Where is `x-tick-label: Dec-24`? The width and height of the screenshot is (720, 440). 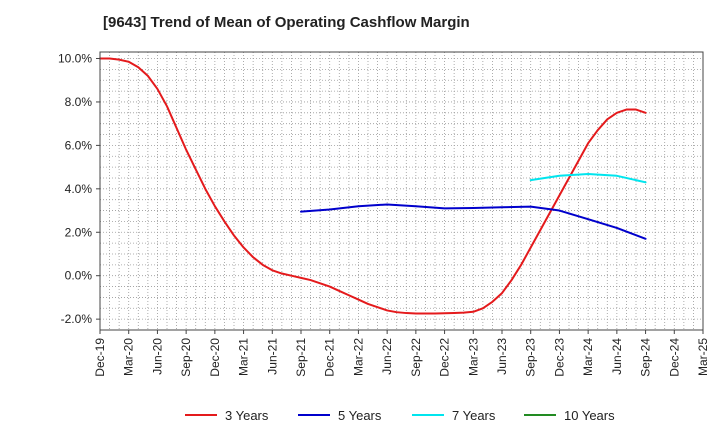 x-tick-label: Dec-24 is located at coordinates (674, 357).